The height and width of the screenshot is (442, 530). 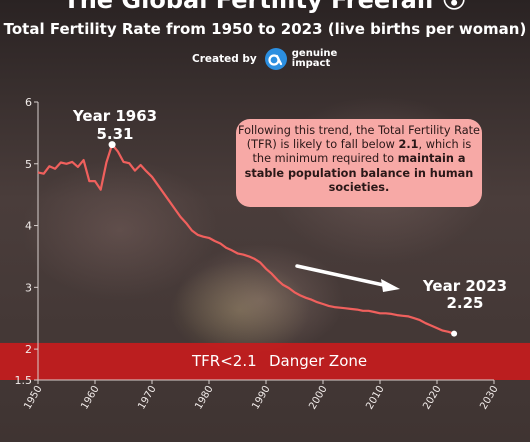 What do you see at coordinates (318, 361) in the screenshot?
I see `danger-zone-label-text: Danger Zone` at bounding box center [318, 361].